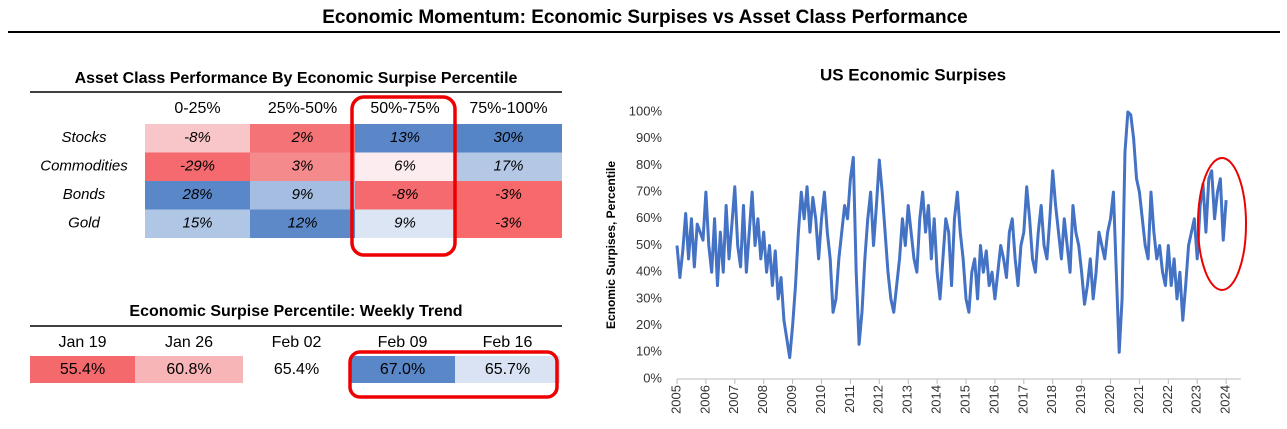 This screenshot has width=1287, height=429. I want to click on x-tick-label: 2018, so click(1051, 399).